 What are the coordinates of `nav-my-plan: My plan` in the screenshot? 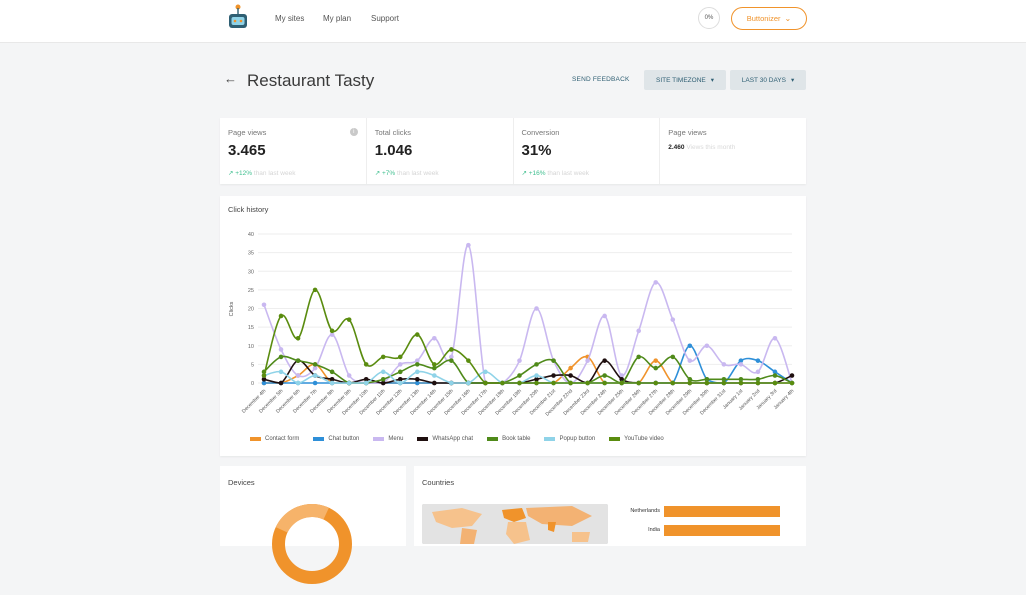 It's located at (337, 18).